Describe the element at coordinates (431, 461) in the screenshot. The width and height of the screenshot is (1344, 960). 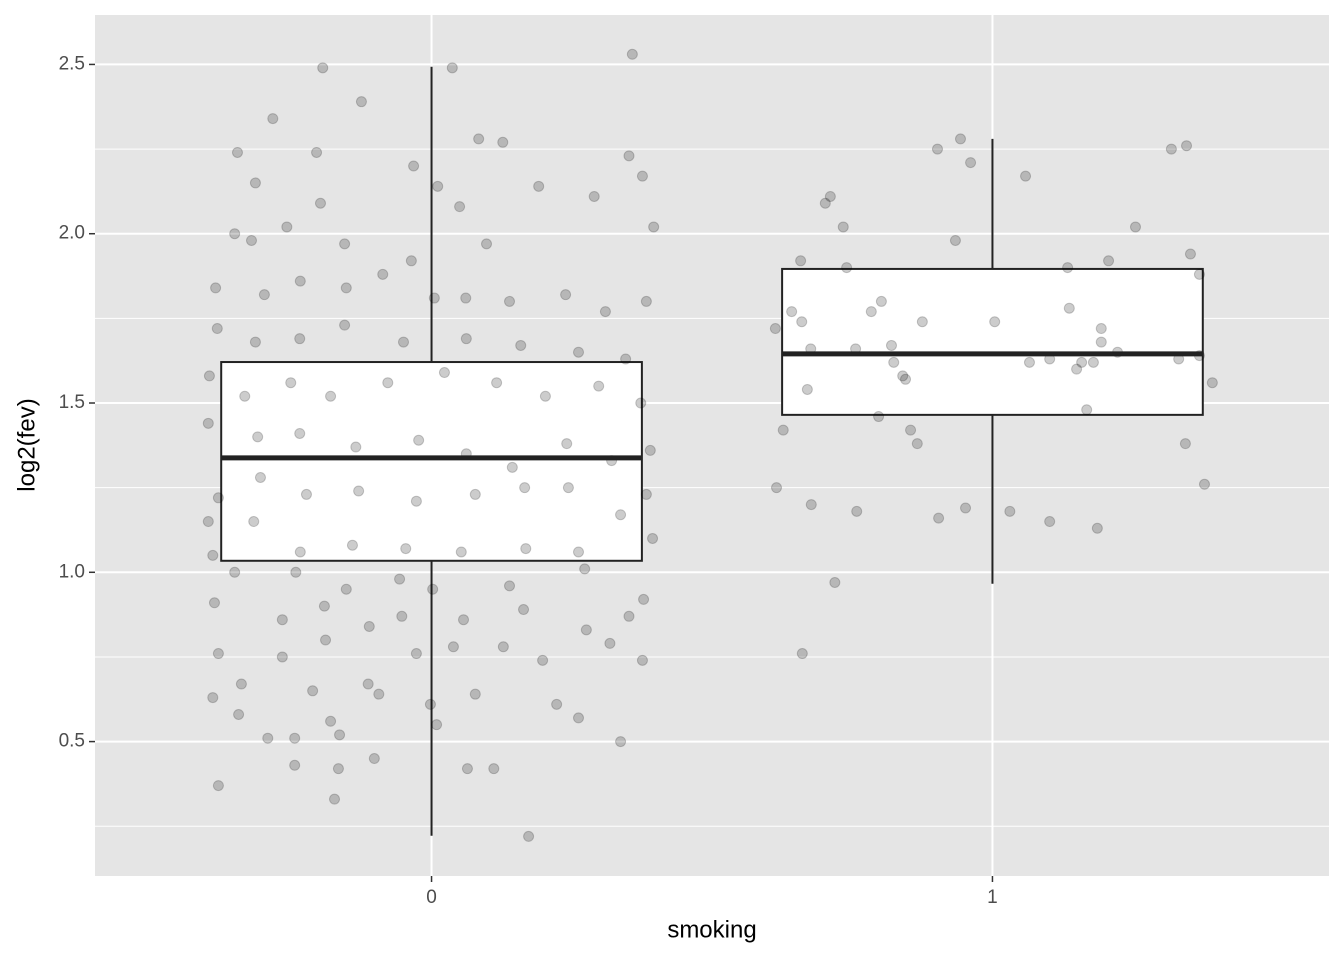
I see `box` at that location.